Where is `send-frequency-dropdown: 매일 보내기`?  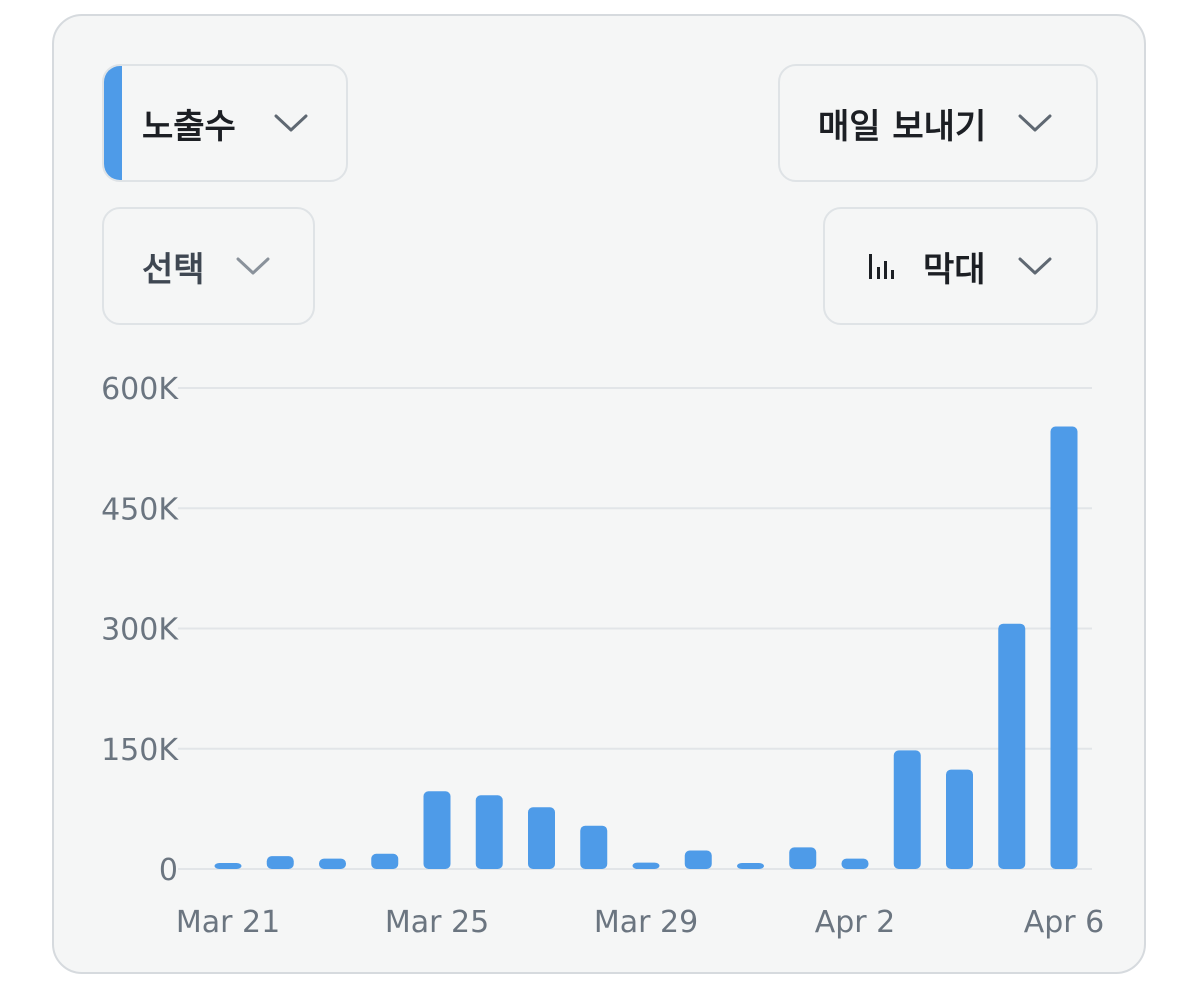
send-frequency-dropdown: 매일 보내기 is located at coordinates (938, 123).